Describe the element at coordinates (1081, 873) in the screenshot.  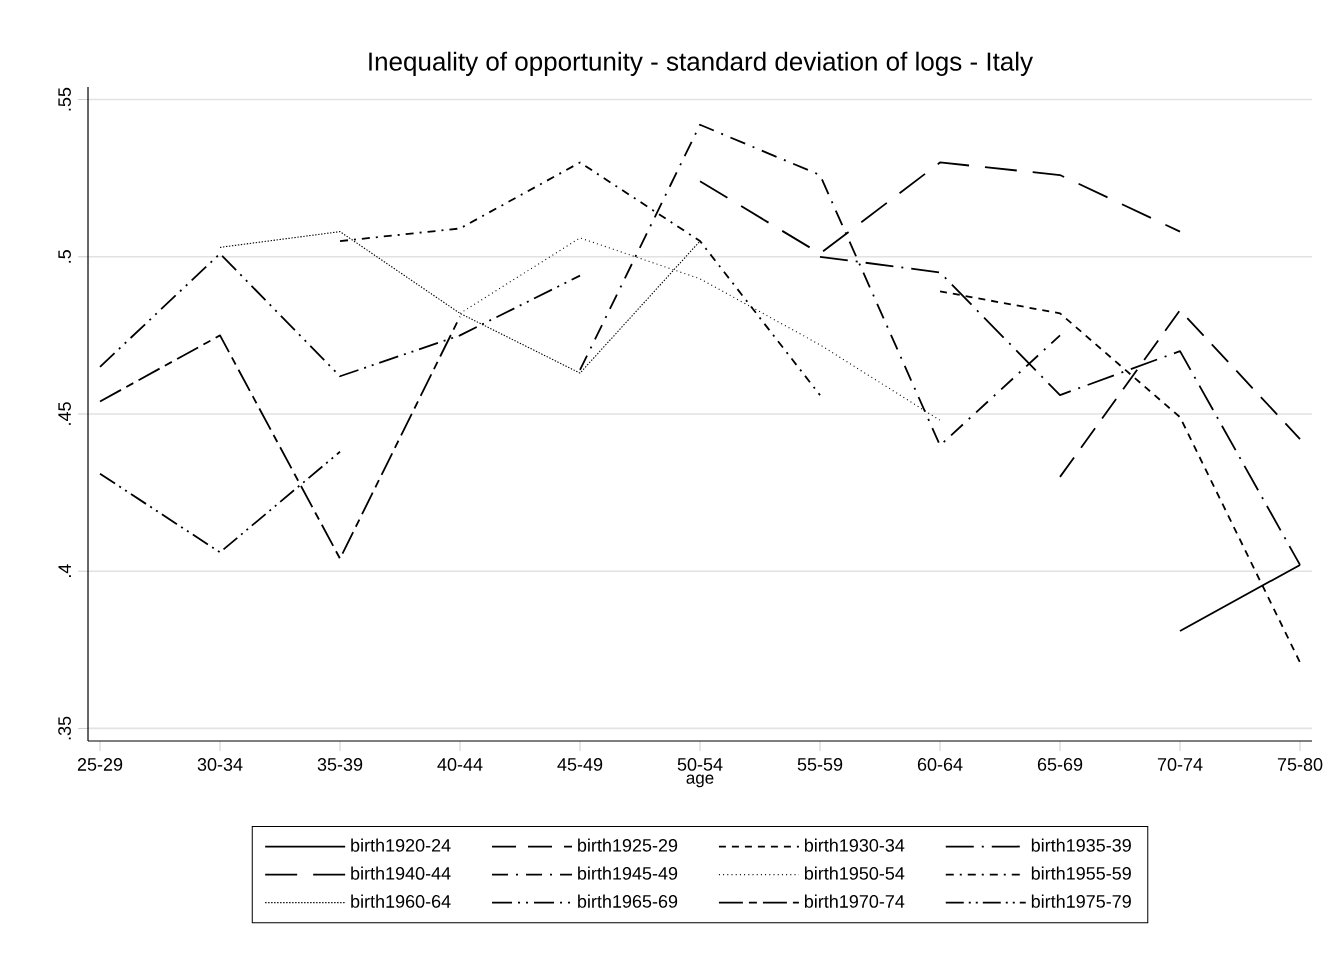
I see `legend-label: birth1955-59` at that location.